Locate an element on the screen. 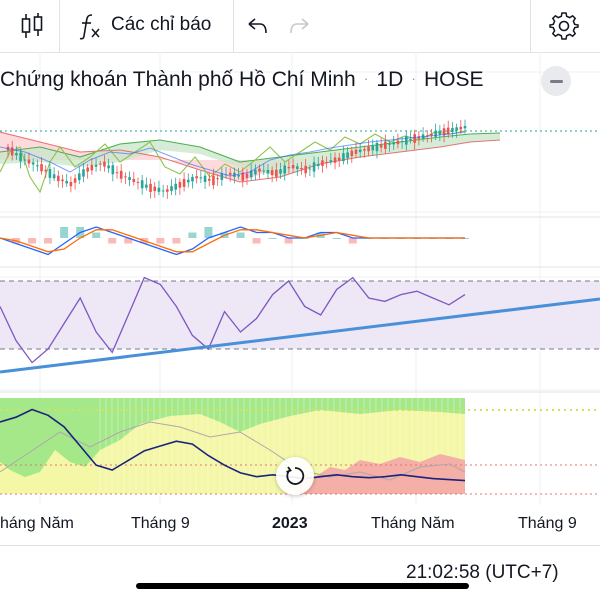 Image resolution: width=600 pixels, height=601 pixels. osc-red-bars is located at coordinates (382, 474).